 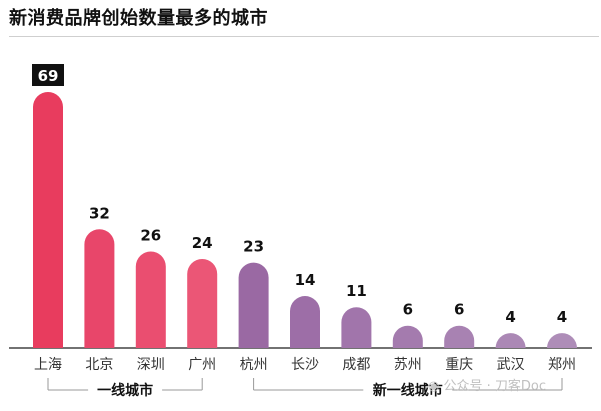 I want to click on value-label: 23, so click(x=253, y=247).